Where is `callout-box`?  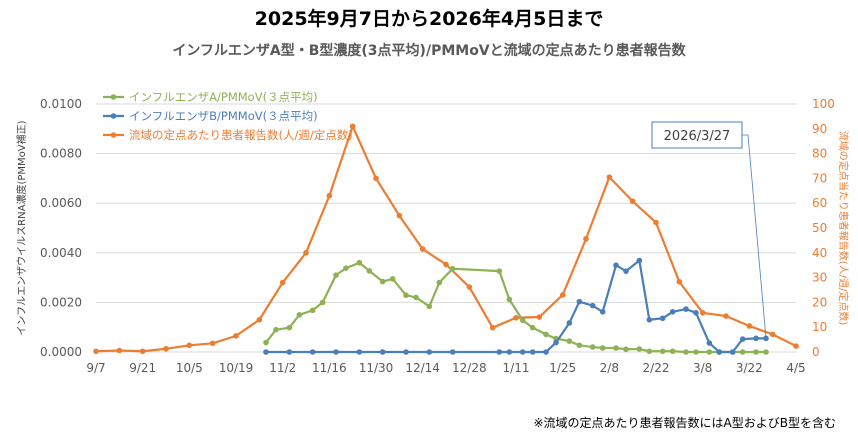
callout-box is located at coordinates (697, 135).